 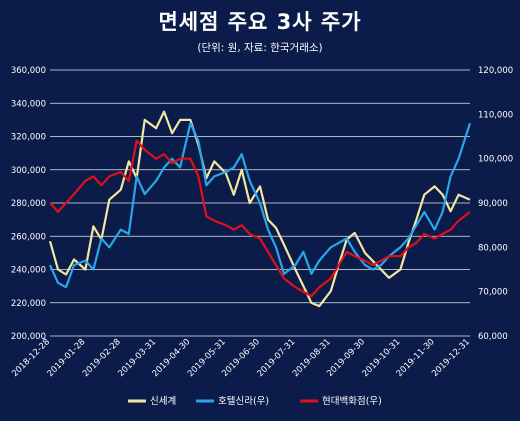 What do you see at coordinates (163, 401) in the screenshot?
I see `legend-label: 신세계` at bounding box center [163, 401].